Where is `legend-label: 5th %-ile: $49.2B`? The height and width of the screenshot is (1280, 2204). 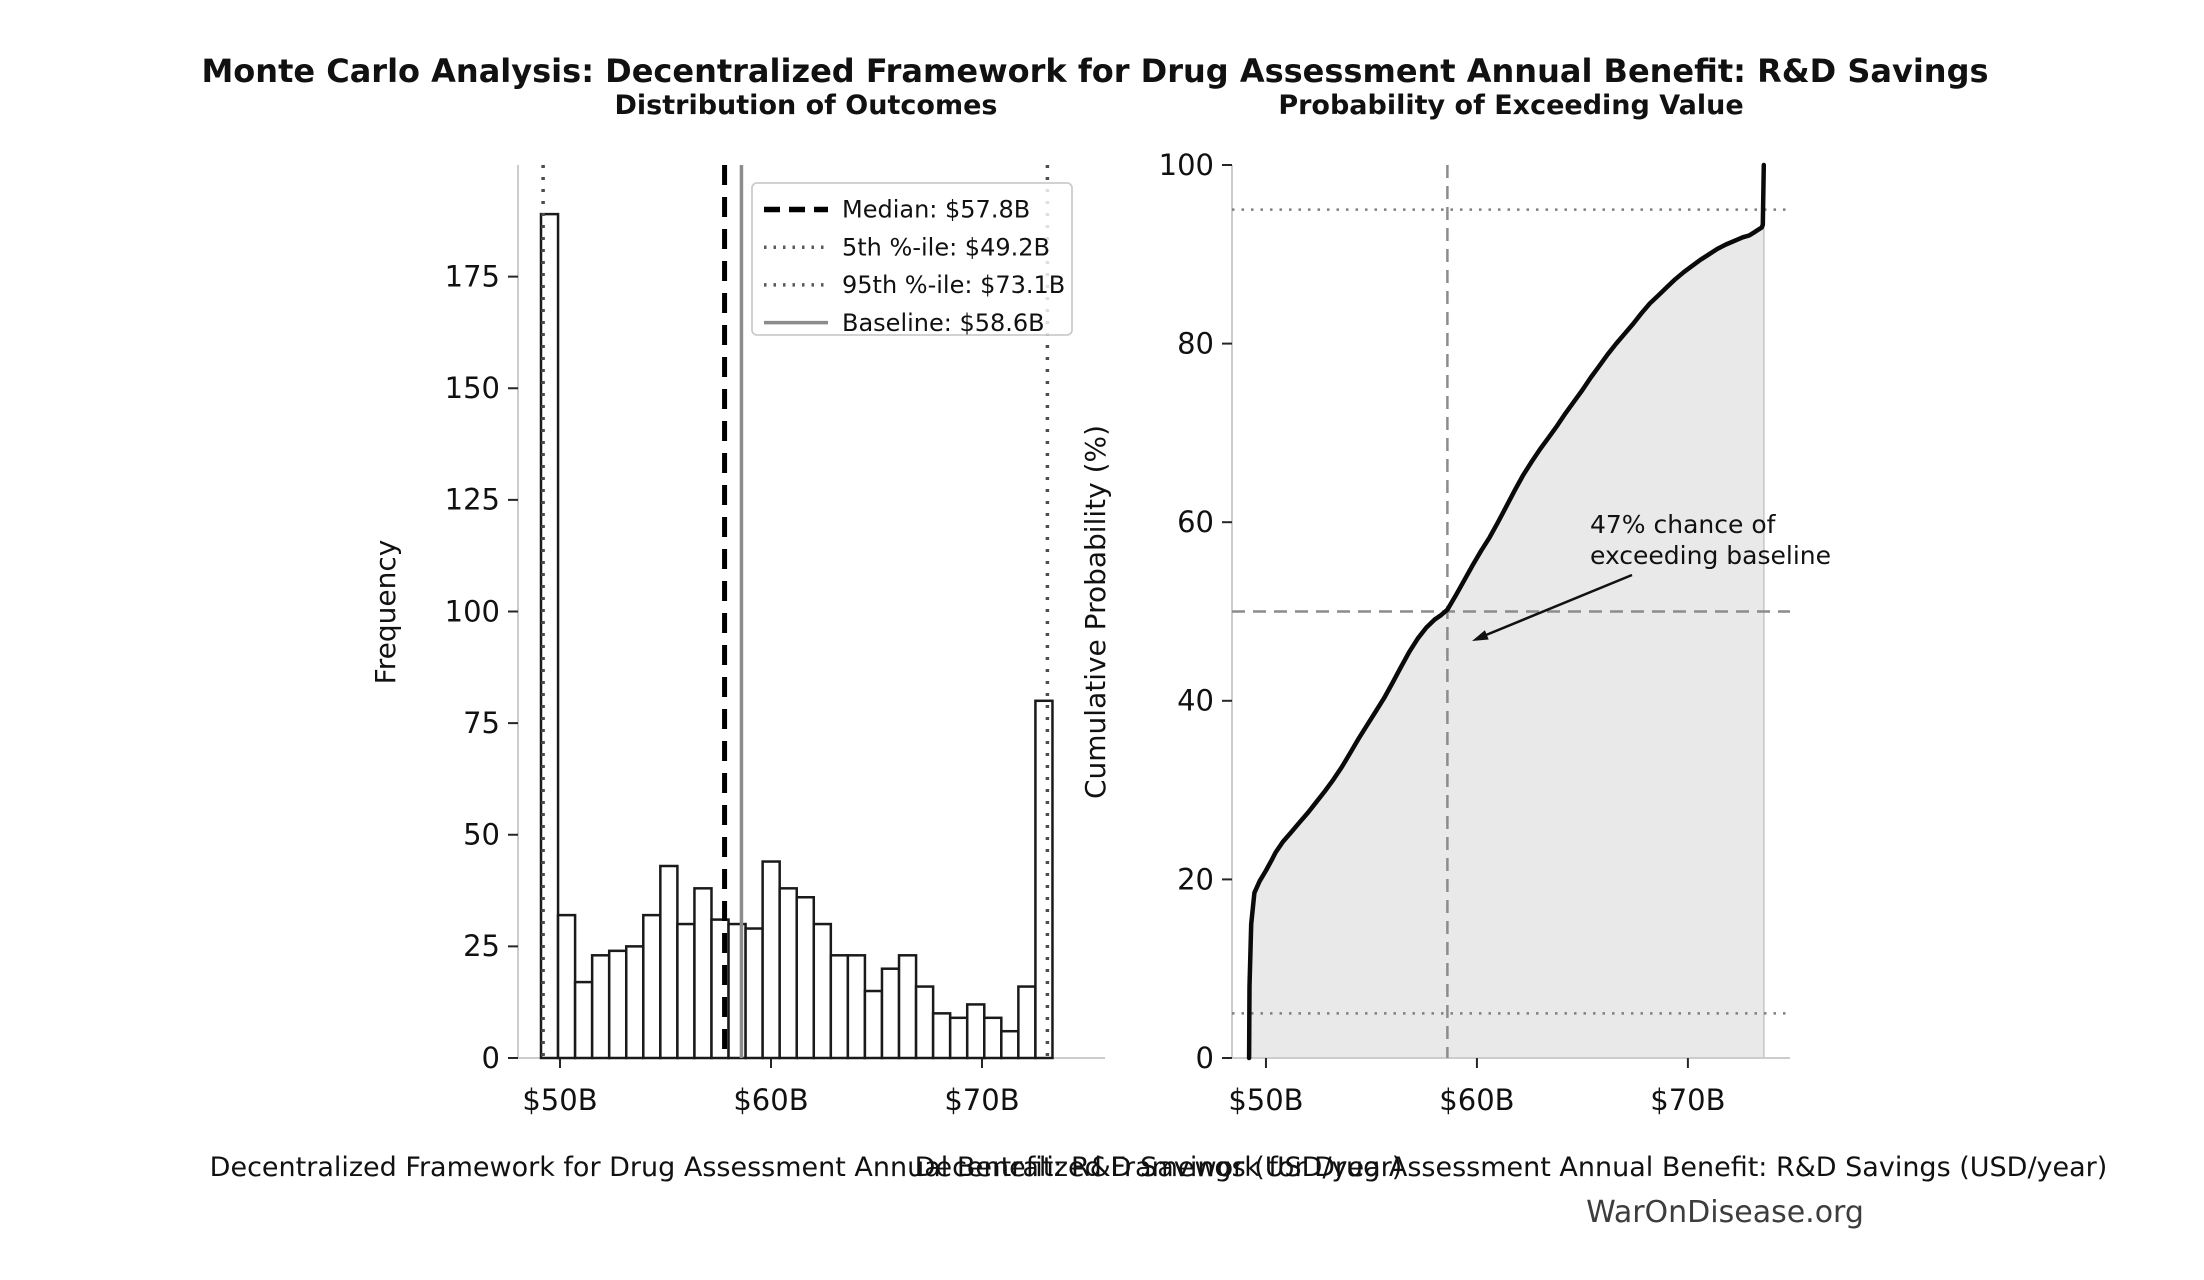
legend-label: 5th %-ile: $49.2B is located at coordinates (946, 247).